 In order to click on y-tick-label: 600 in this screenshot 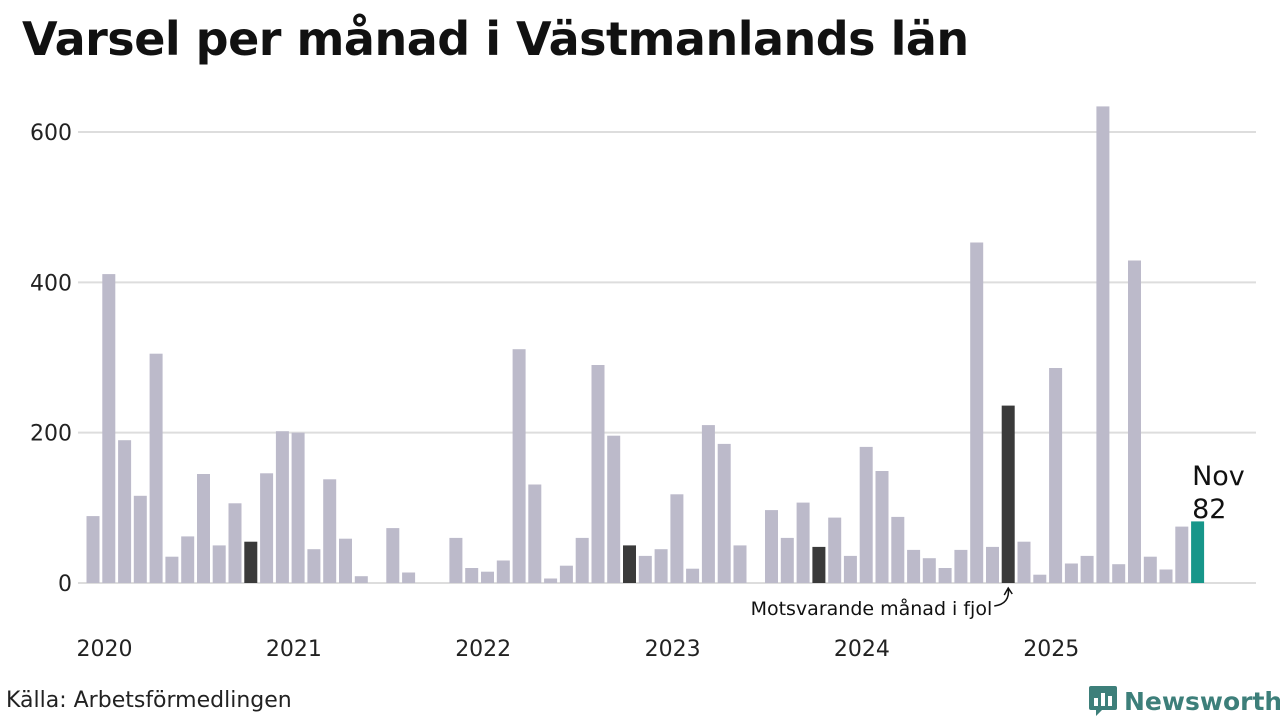, I will do `click(51, 133)`.